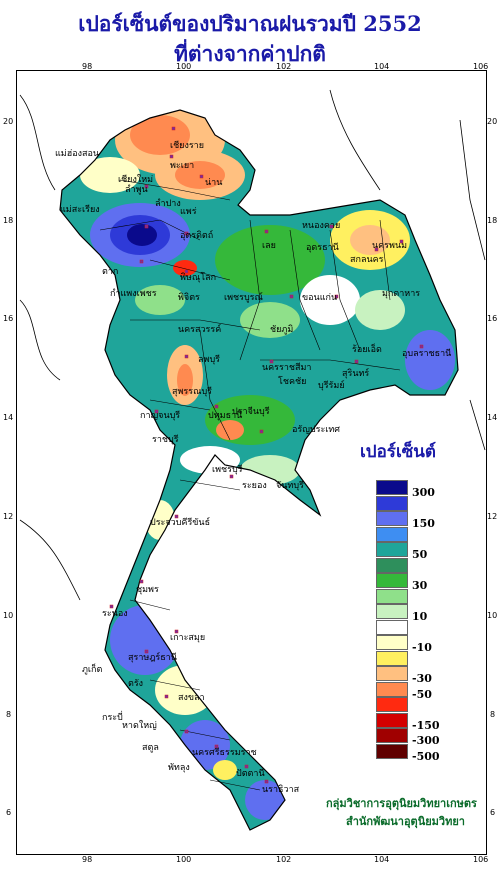 Image resolution: width=500 pixels, height=871 pixels. What do you see at coordinates (426, 740) in the screenshot?
I see `legend-label: -300` at bounding box center [426, 740].